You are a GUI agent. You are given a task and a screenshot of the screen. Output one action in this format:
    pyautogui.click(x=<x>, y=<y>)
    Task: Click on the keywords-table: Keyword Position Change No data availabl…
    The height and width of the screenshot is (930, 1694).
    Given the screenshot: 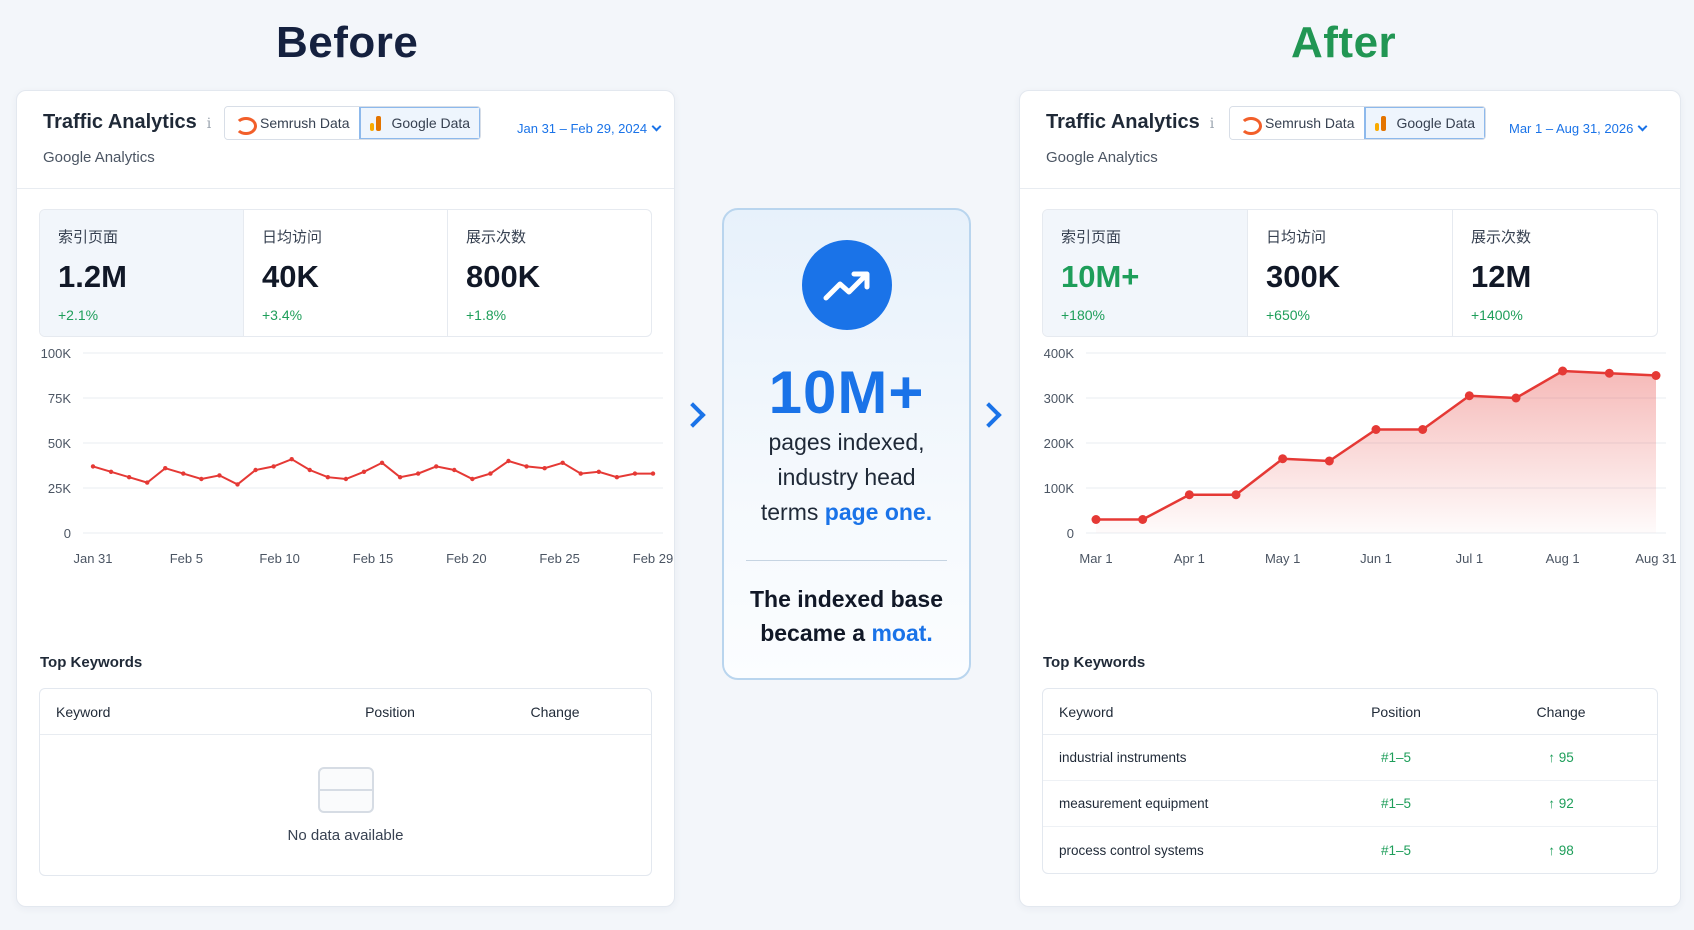 What is the action you would take?
    pyautogui.click(x=345, y=782)
    